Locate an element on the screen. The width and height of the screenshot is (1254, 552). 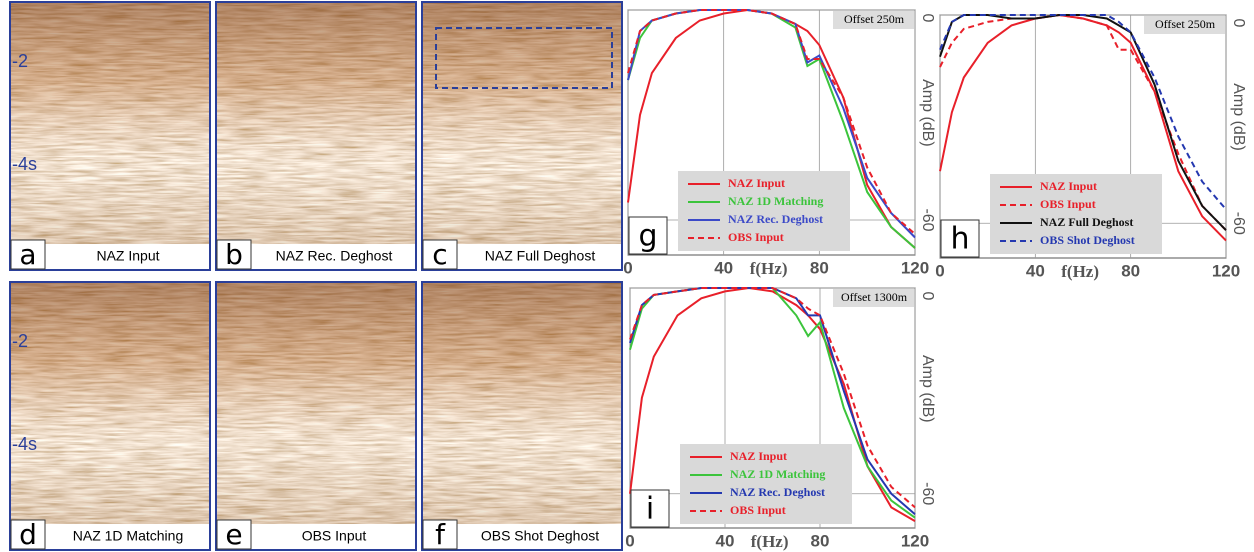
annotation: Offset 1300m is located at coordinates (874, 297).